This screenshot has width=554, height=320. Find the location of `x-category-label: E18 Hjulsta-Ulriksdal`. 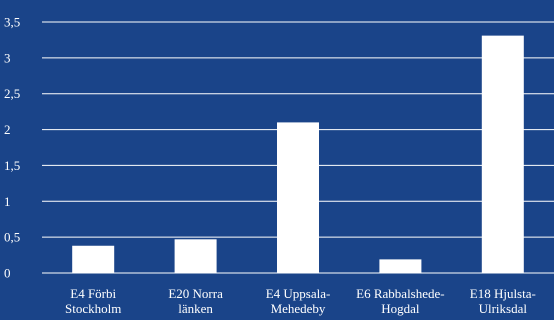

x-category-label: E18 Hjulsta-Ulriksdal is located at coordinates (503, 301).